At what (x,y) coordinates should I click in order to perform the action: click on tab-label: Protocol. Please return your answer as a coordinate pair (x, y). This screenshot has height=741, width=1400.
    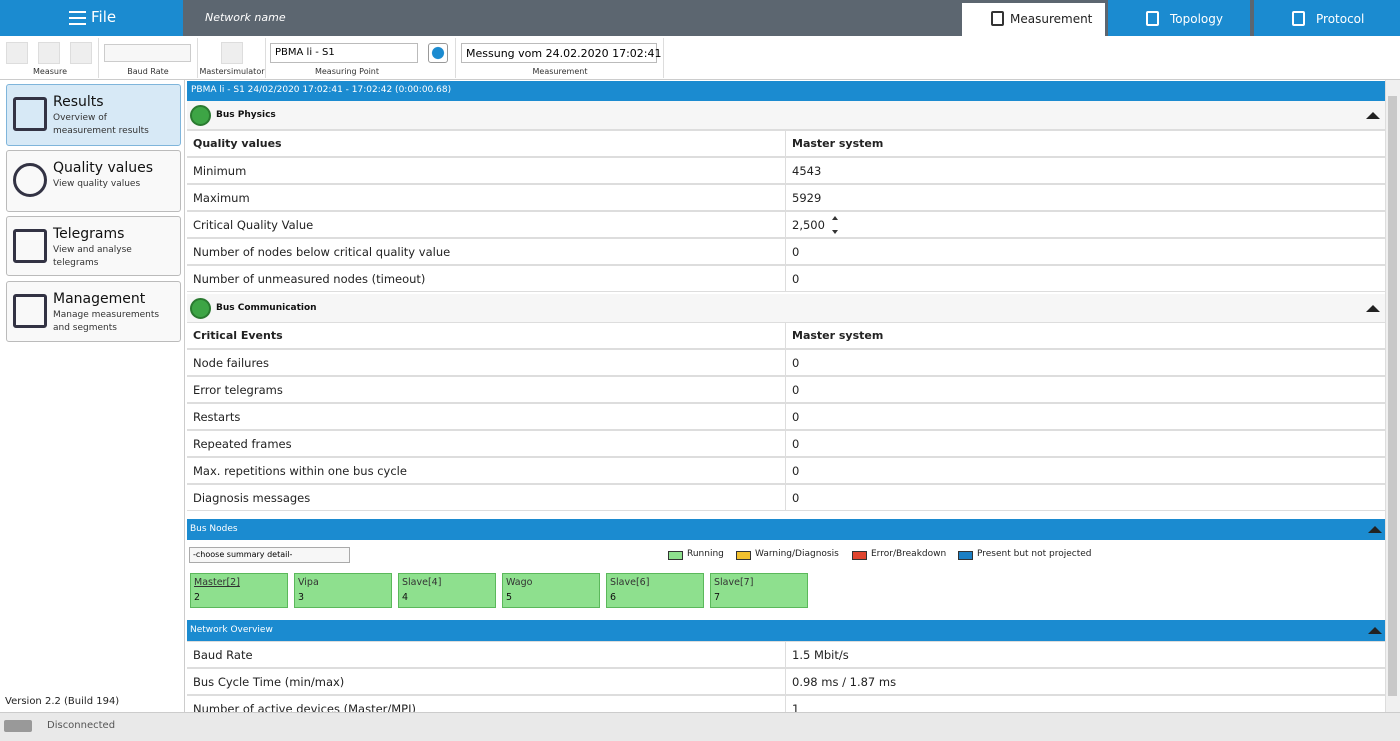
    Looking at the image, I should click on (1340, 19).